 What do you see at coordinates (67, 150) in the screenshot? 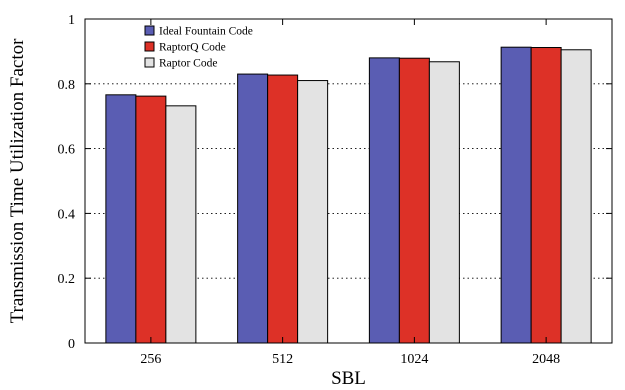
I see `y-tick-label: 0.6` at bounding box center [67, 150].